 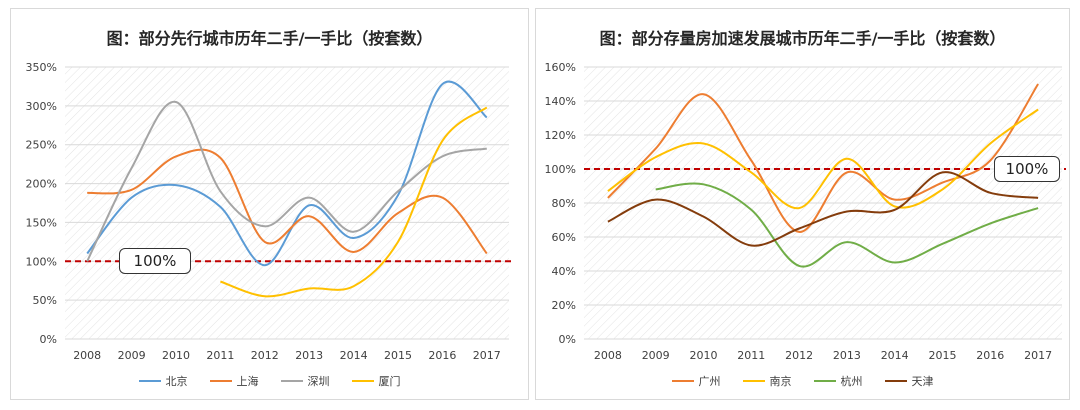 What do you see at coordinates (41, 222) in the screenshot?
I see `y-tick-label: 150%` at bounding box center [41, 222].